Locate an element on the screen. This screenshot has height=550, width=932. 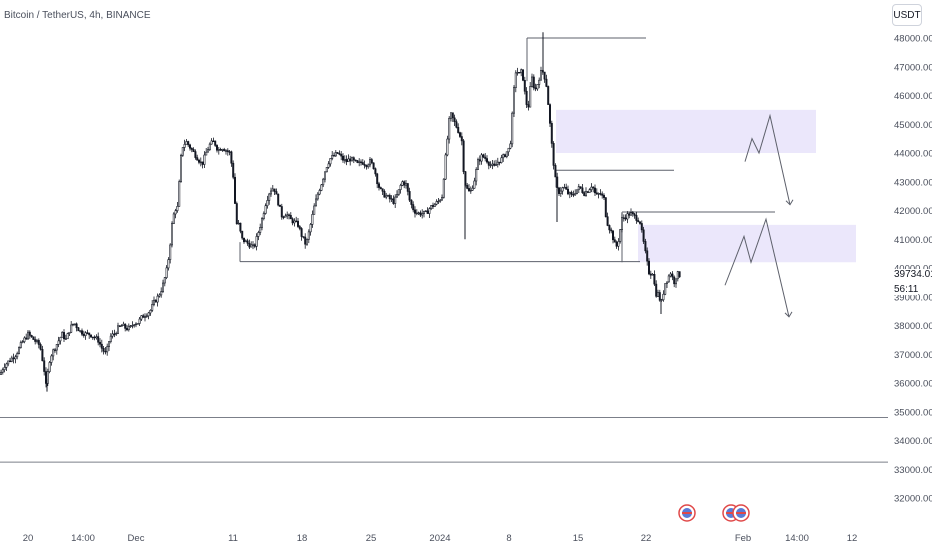
x-tick-label: 20 is located at coordinates (28, 538).